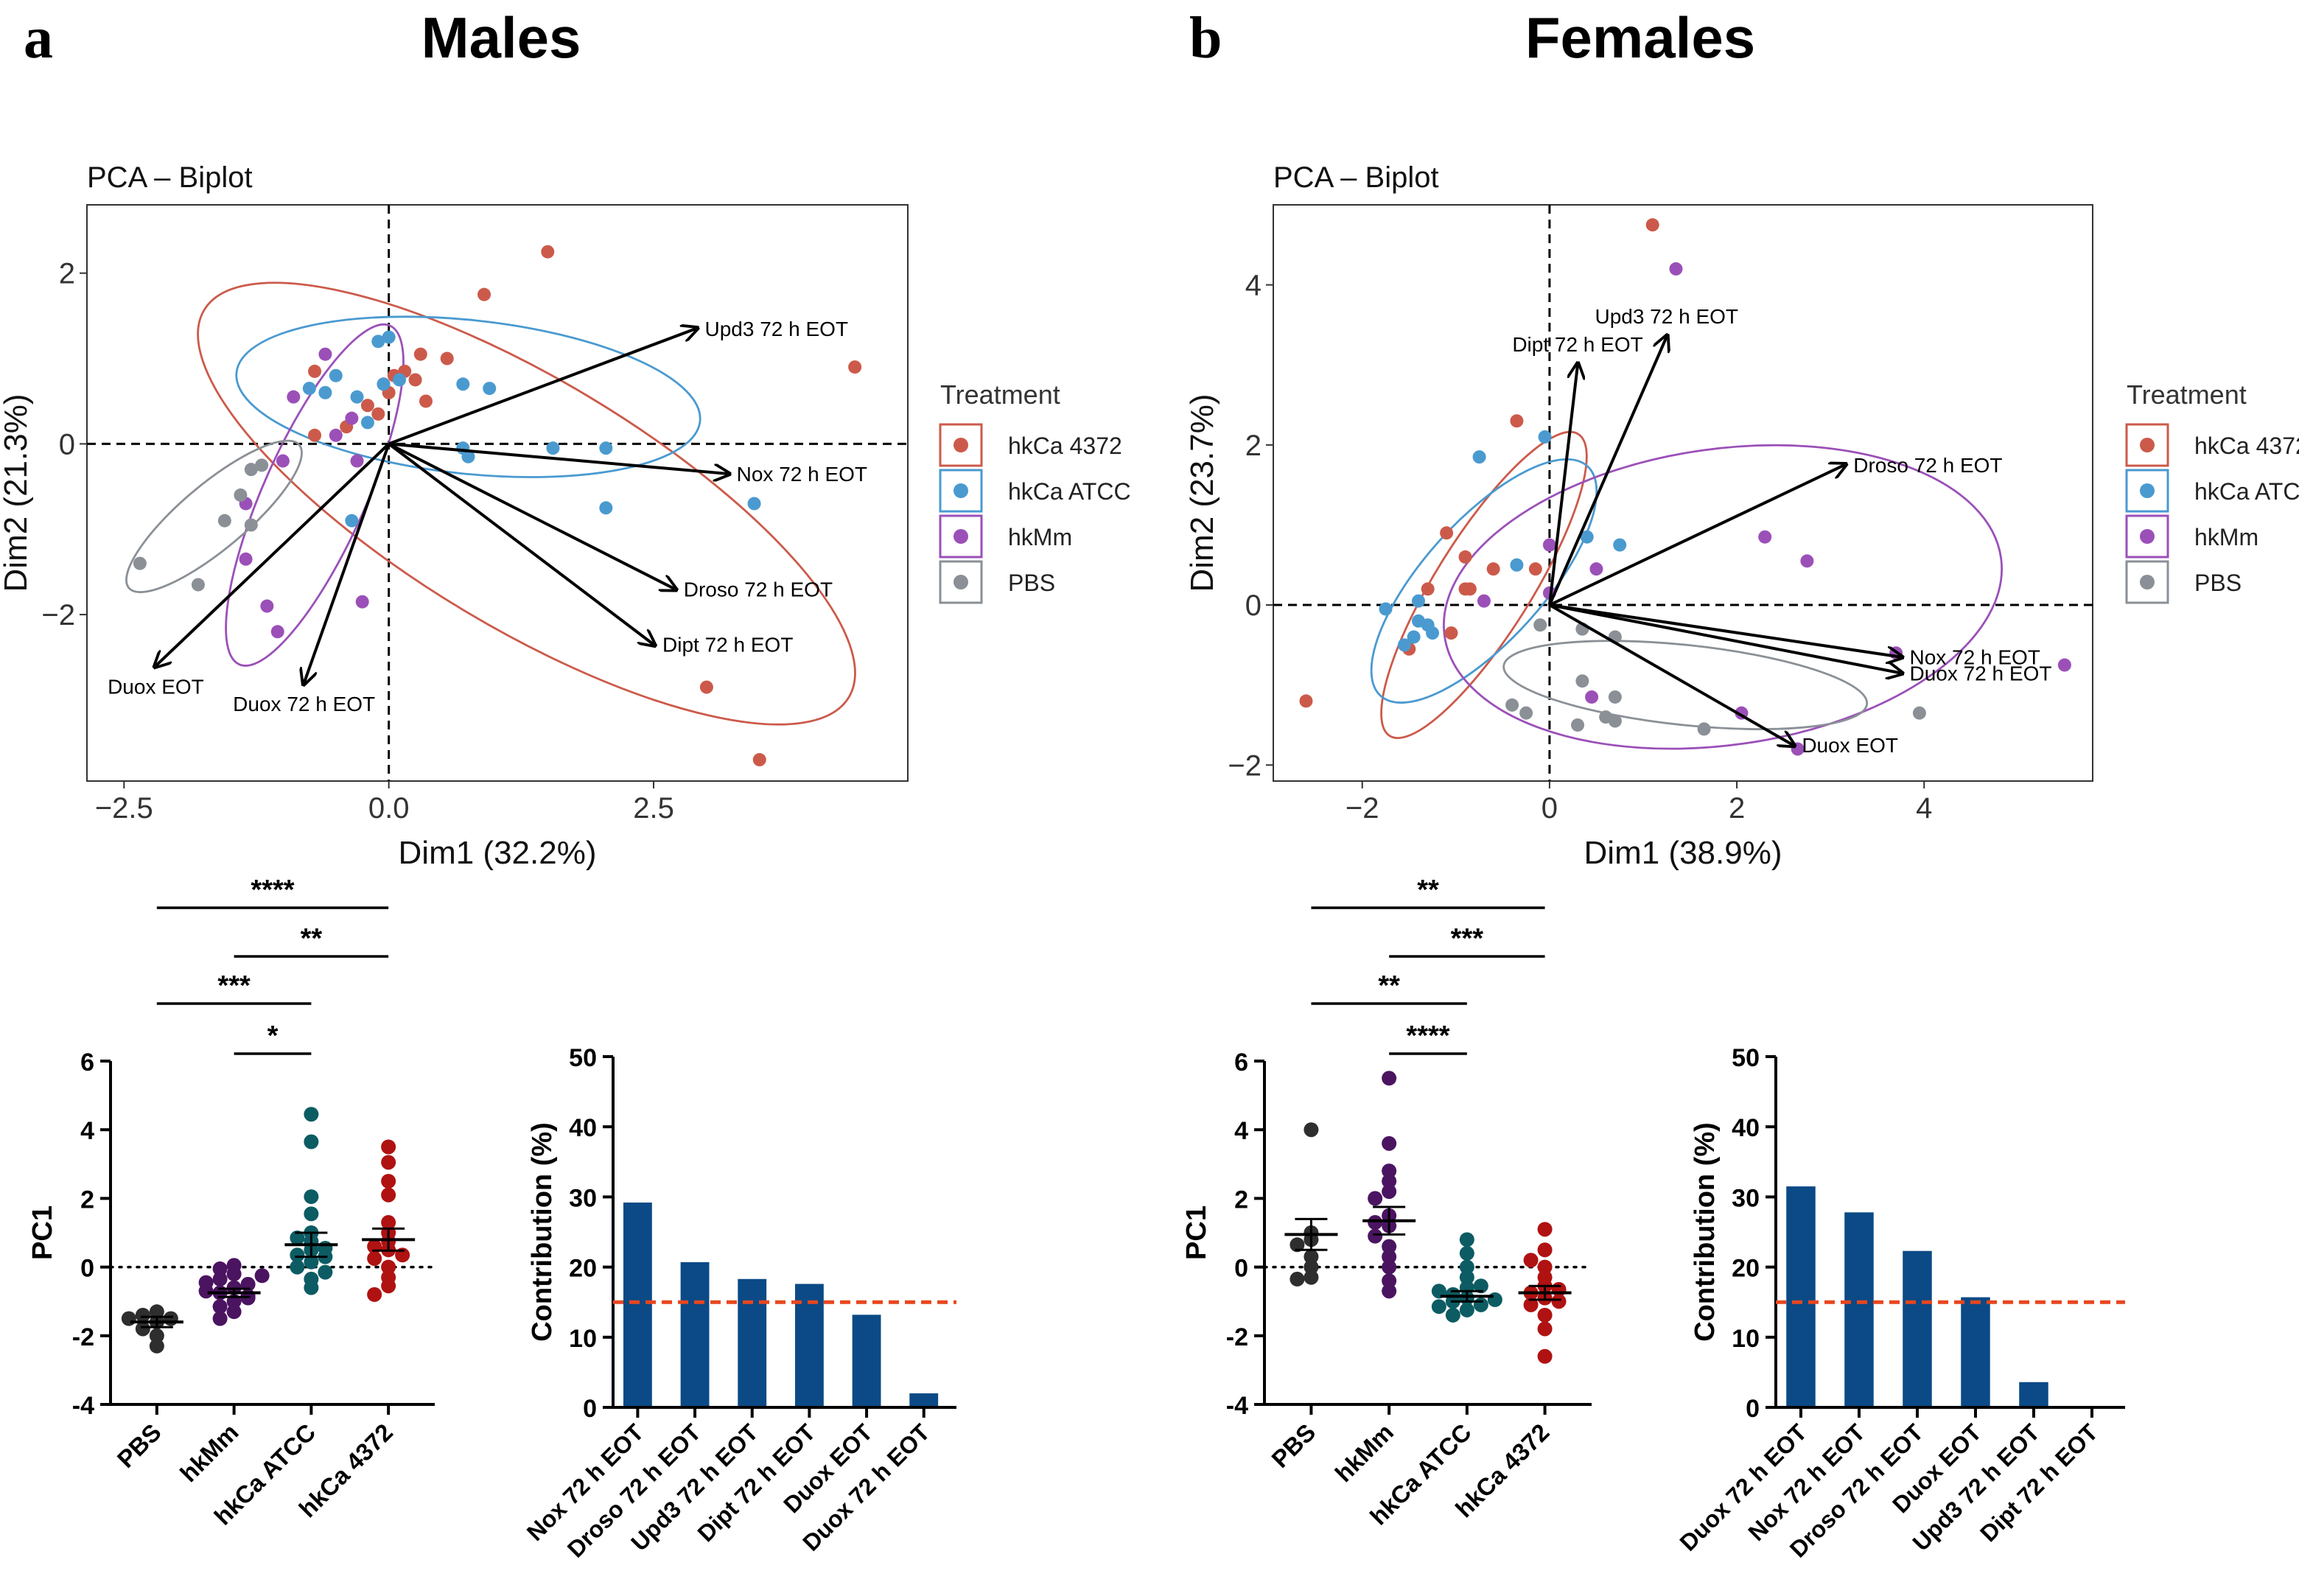  What do you see at coordinates (2246, 491) in the screenshot?
I see `legend-label: hkCa ATCC` at bounding box center [2246, 491].